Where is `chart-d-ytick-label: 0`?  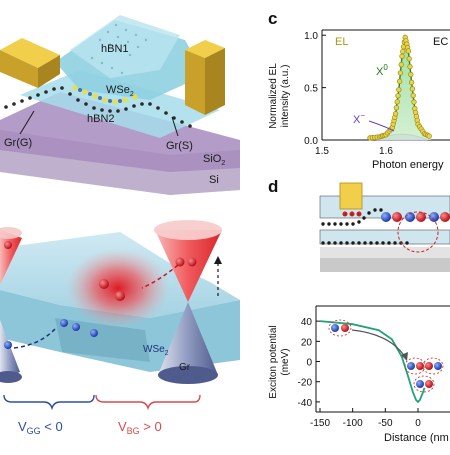 chart-d-ytick-label: 0 is located at coordinates (309, 363).